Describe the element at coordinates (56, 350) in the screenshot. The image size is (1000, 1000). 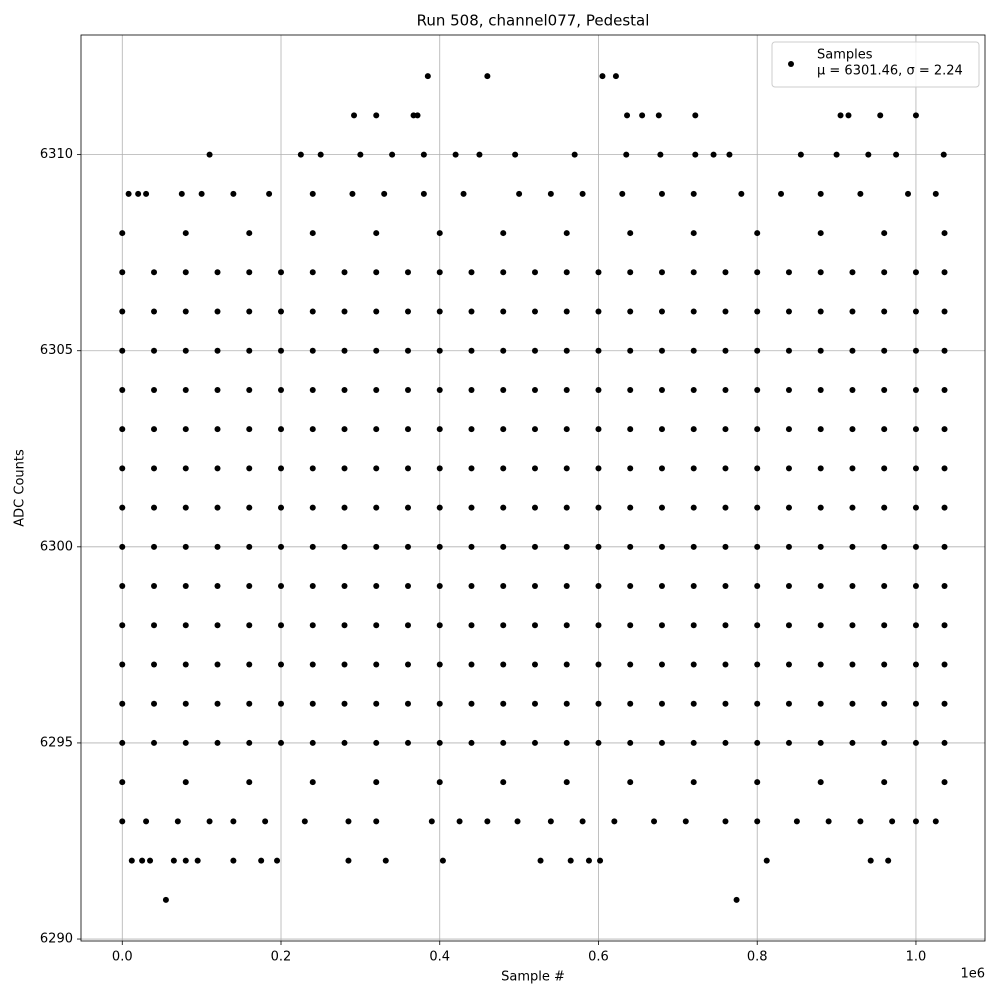
I see `y-tick-label: 6305` at that location.